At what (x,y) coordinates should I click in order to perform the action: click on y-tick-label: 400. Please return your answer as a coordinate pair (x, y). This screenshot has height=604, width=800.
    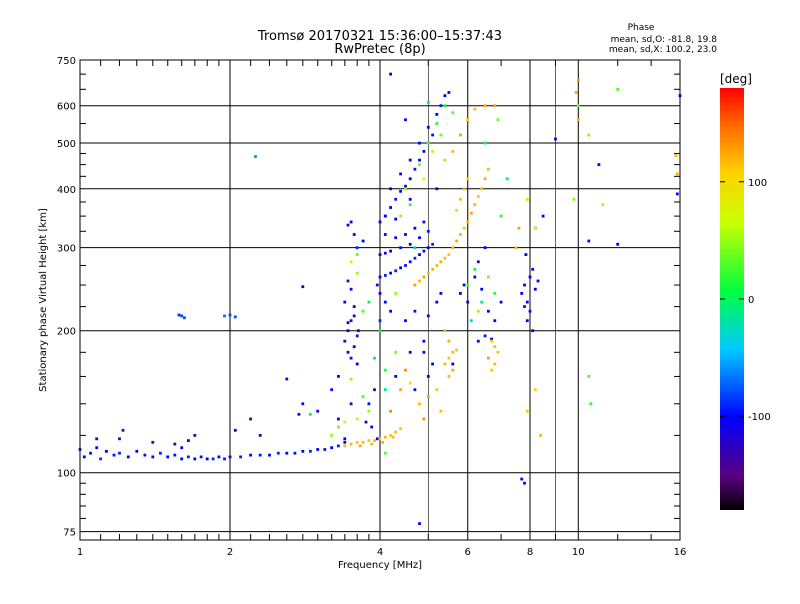
    Looking at the image, I should click on (66, 190).